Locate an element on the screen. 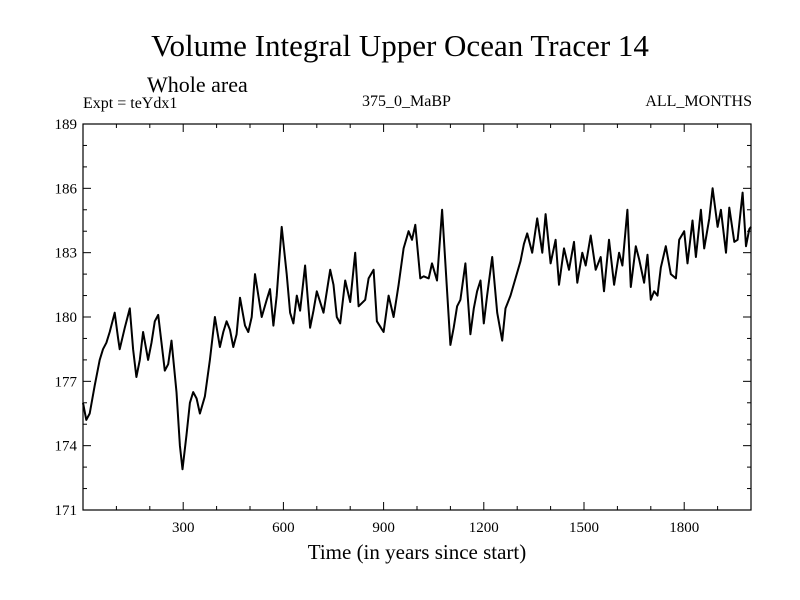 The height and width of the screenshot is (600, 800). chart-title: Volume Integral Upper Ocean Tracer 14 is located at coordinates (400, 45).